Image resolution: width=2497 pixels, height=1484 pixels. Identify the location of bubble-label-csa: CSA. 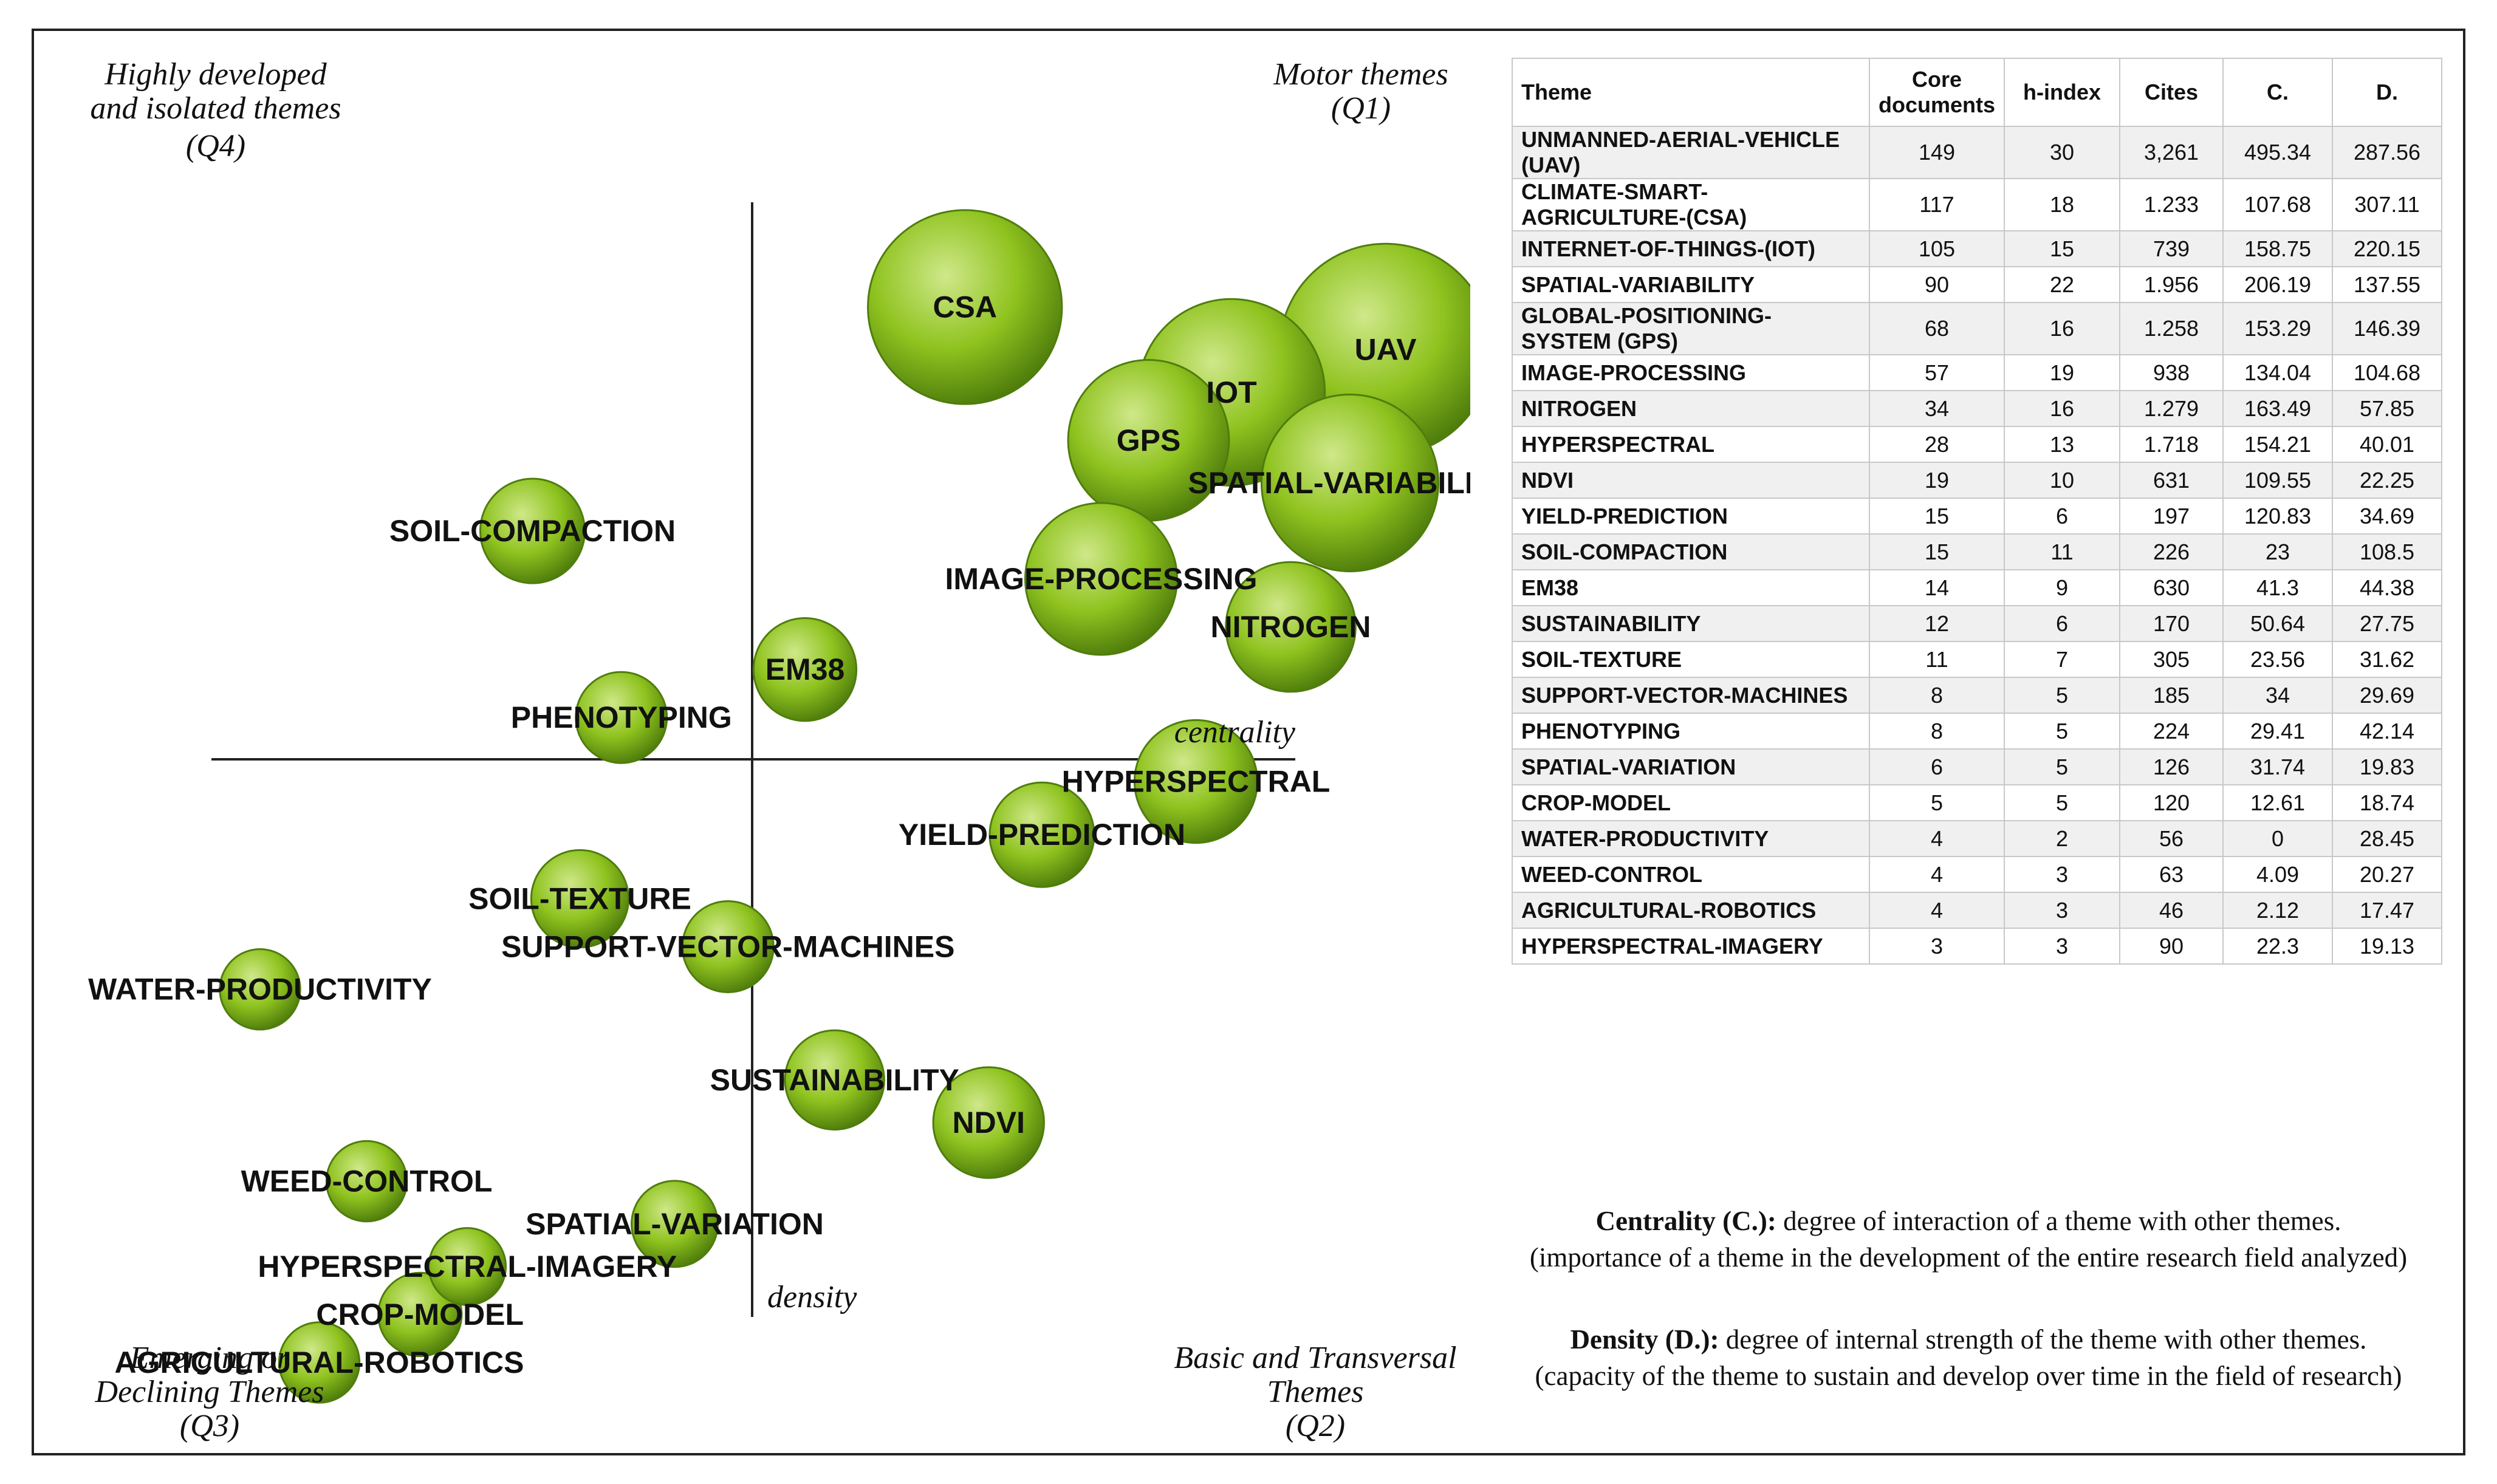
(965, 307).